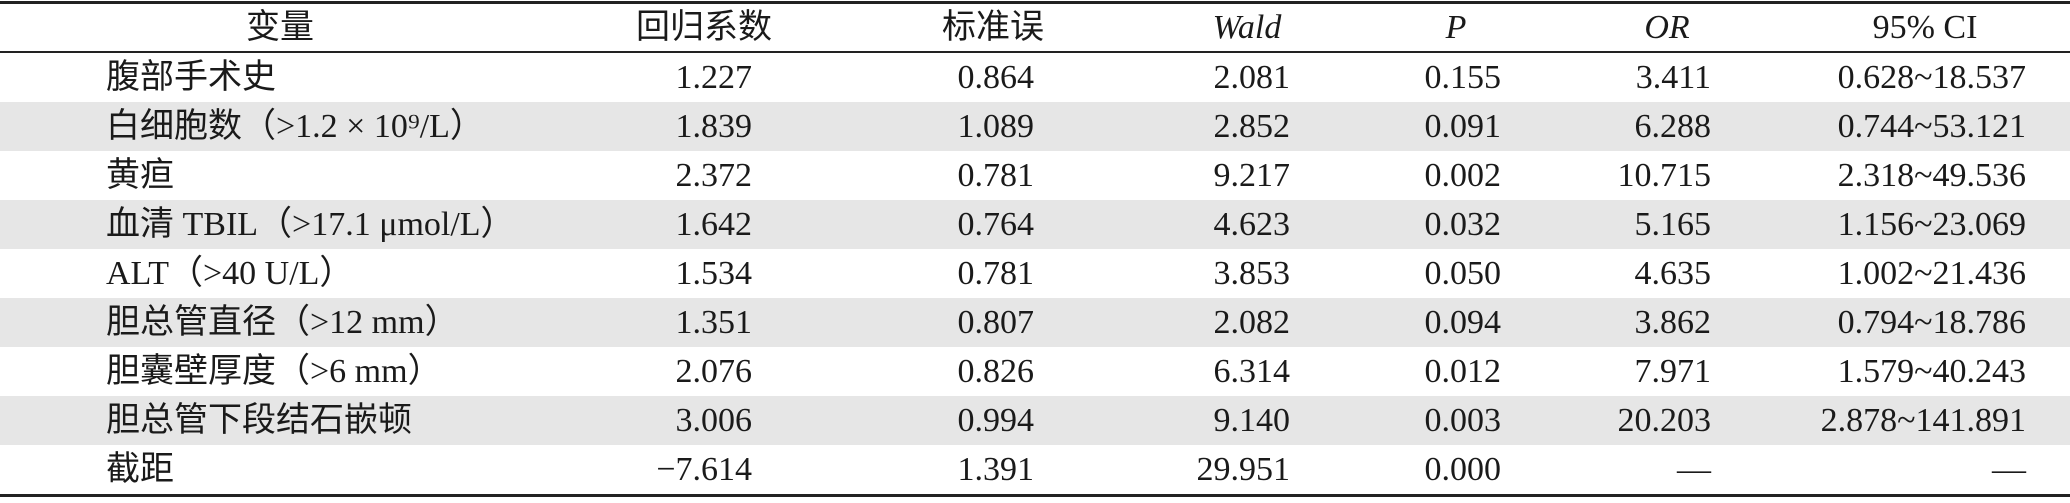 This screenshot has width=2070, height=503. Describe the element at coordinates (714, 77) in the screenshot. I see `value-cell: 1.227` at that location.